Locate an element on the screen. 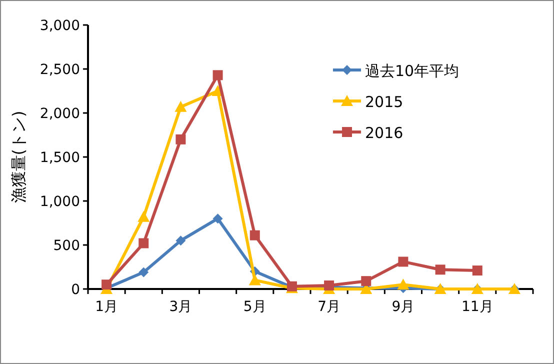 The image size is (554, 364). x-tick-label: 7月 is located at coordinates (329, 307).